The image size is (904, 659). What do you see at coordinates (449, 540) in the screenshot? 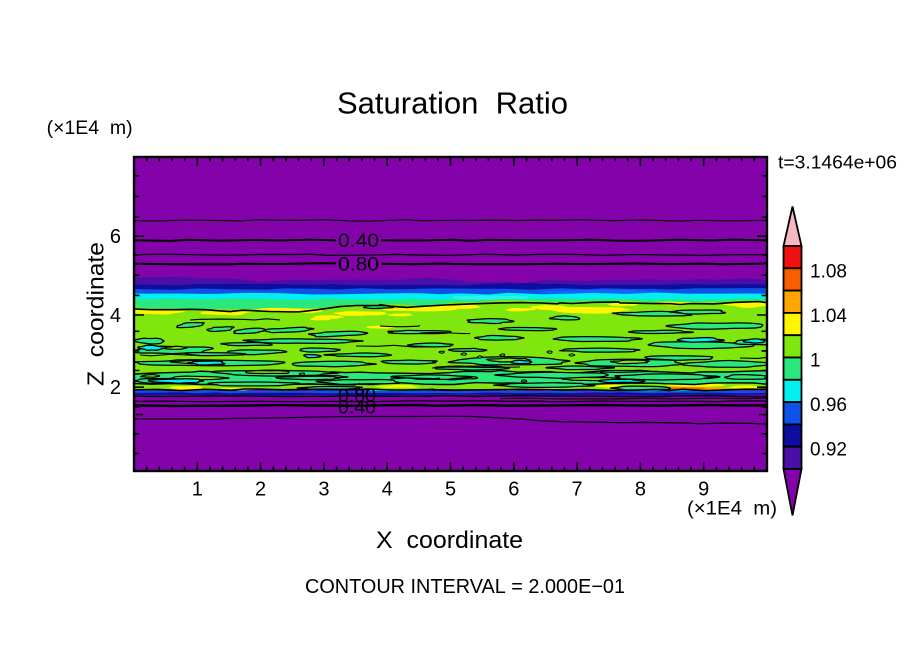
I see `svg-text: X coordinate` at bounding box center [449, 540].